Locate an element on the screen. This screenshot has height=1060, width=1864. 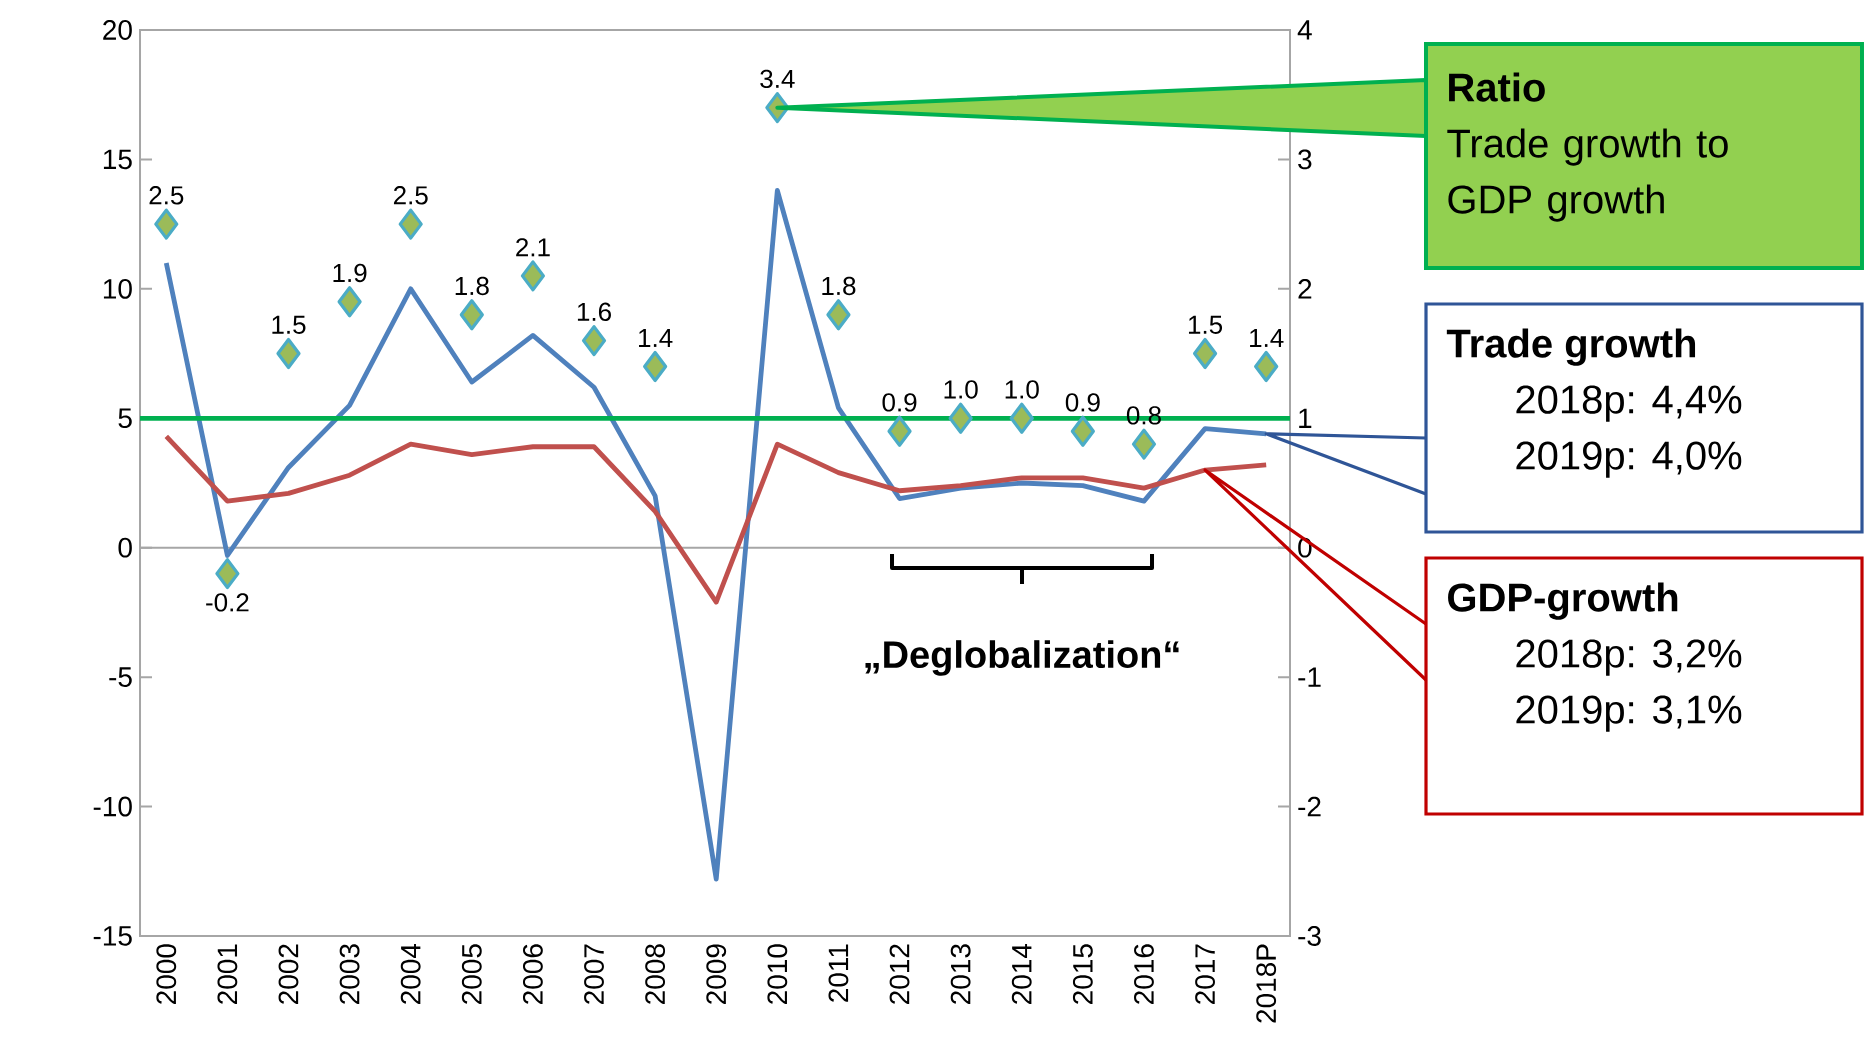
x-tick-label: 2008 is located at coordinates (655, 974).